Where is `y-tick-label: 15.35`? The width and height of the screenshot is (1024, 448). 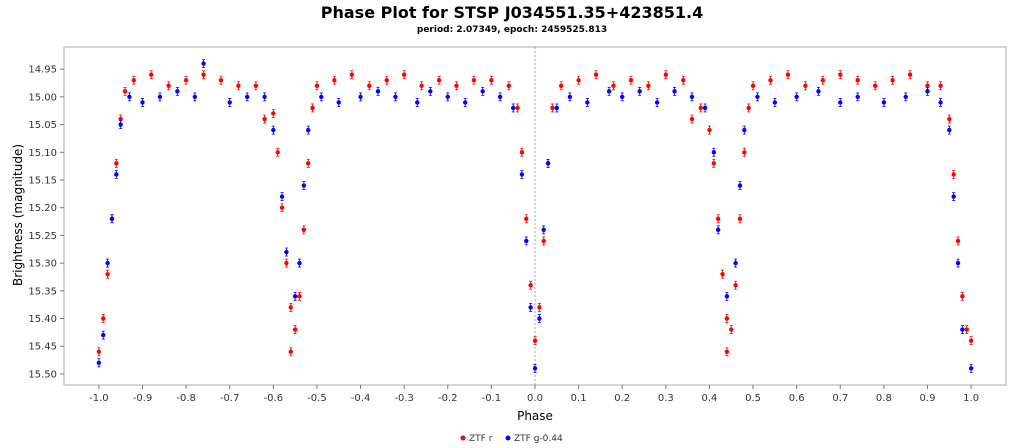 y-tick-label: 15.35 is located at coordinates (42, 291).